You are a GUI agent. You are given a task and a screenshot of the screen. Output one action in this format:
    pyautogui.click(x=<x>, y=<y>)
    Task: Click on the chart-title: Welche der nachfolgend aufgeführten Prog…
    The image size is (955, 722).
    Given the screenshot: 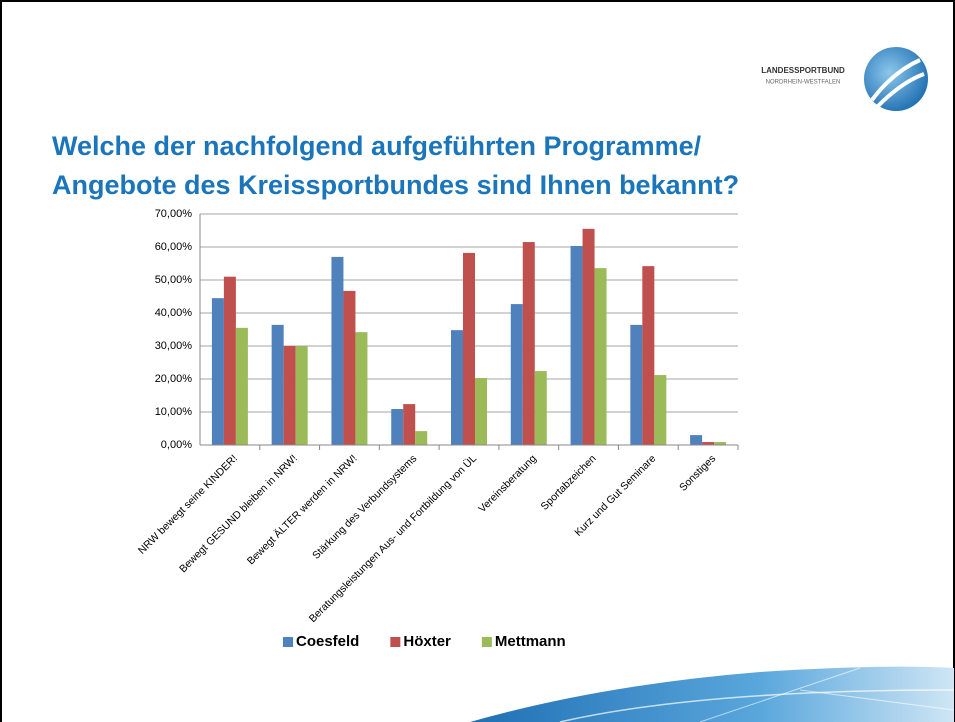 What is the action you would take?
    pyautogui.click(x=377, y=146)
    